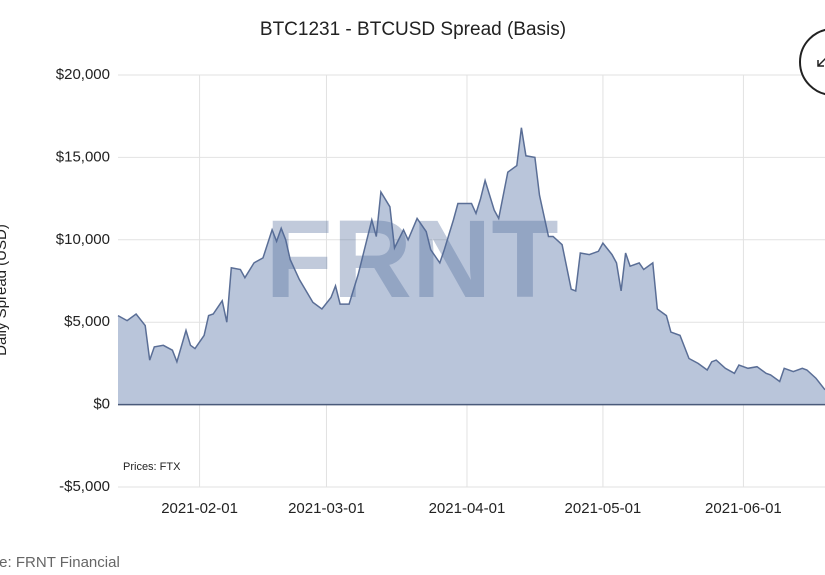  What do you see at coordinates (326, 508) in the screenshot?
I see `x-tick-label: 2021-03-01` at bounding box center [326, 508].